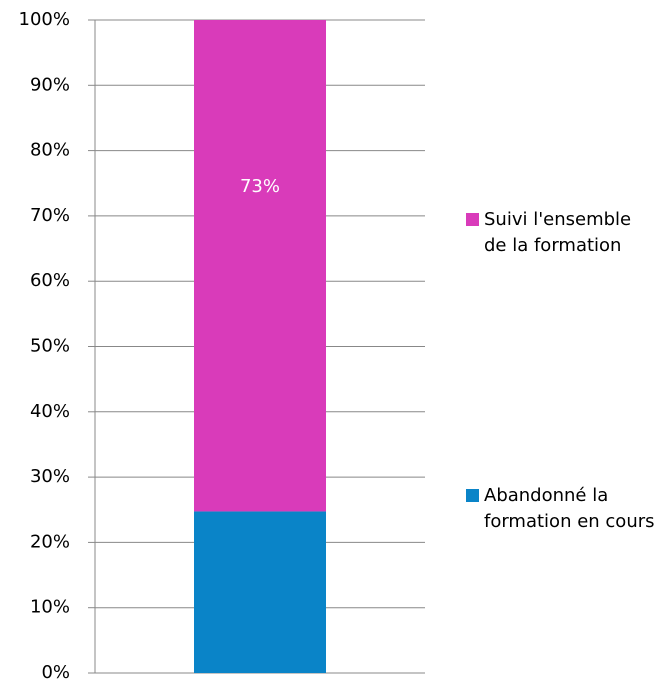  I want to click on y-tick-label: 20%, so click(50, 541).